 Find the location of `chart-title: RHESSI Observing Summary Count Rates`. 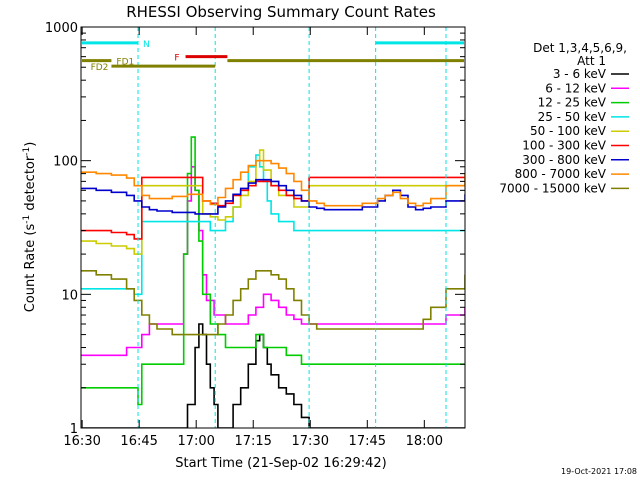

chart-title: RHESSI Observing Summary Count Rates is located at coordinates (281, 12).